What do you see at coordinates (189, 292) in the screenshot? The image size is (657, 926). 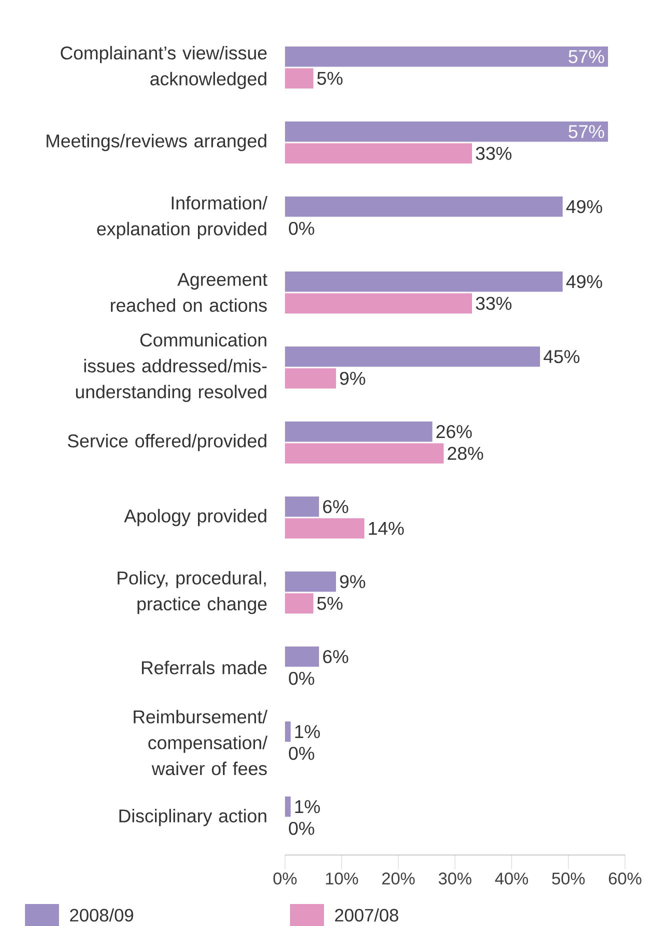 I see `y-tick-label: Agreement reached on actions` at bounding box center [189, 292].